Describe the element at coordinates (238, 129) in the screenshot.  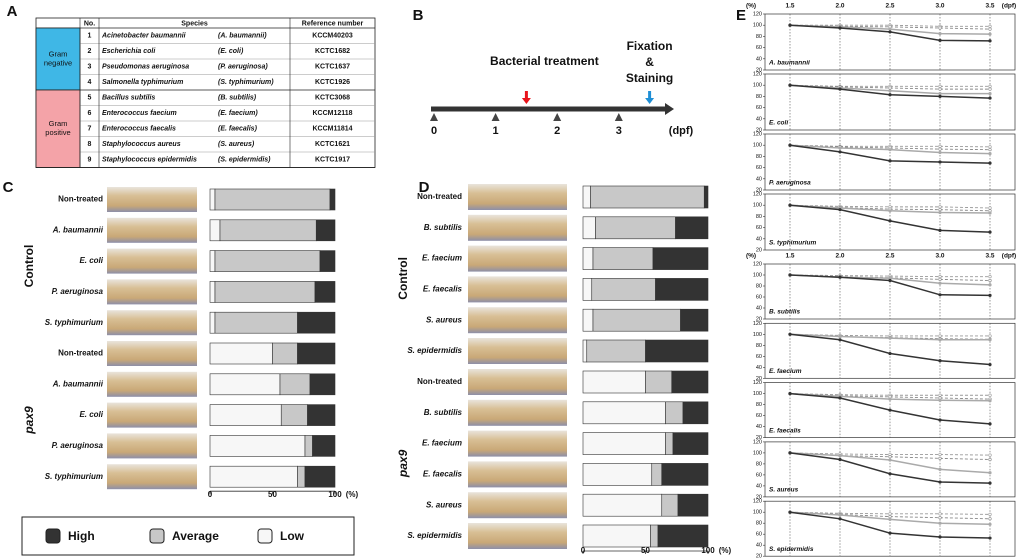
I see `species-abbr: (E. faecalis)` at that location.